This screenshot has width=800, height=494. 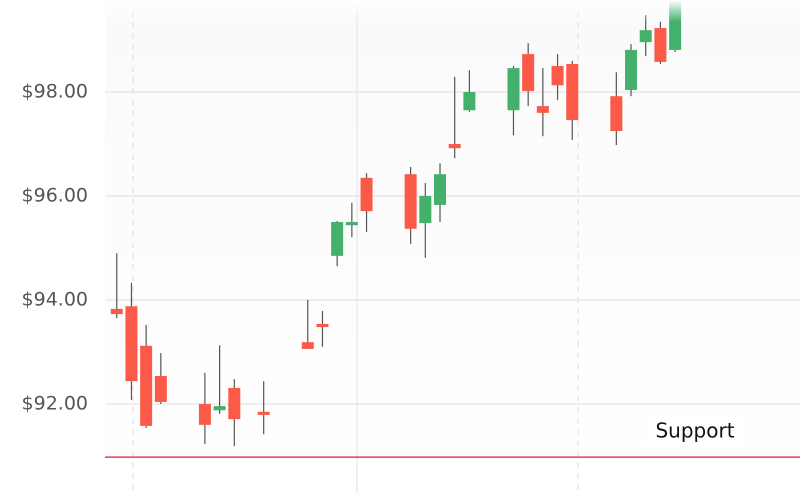 I want to click on y-tick-label: $96.00, so click(x=55, y=196).